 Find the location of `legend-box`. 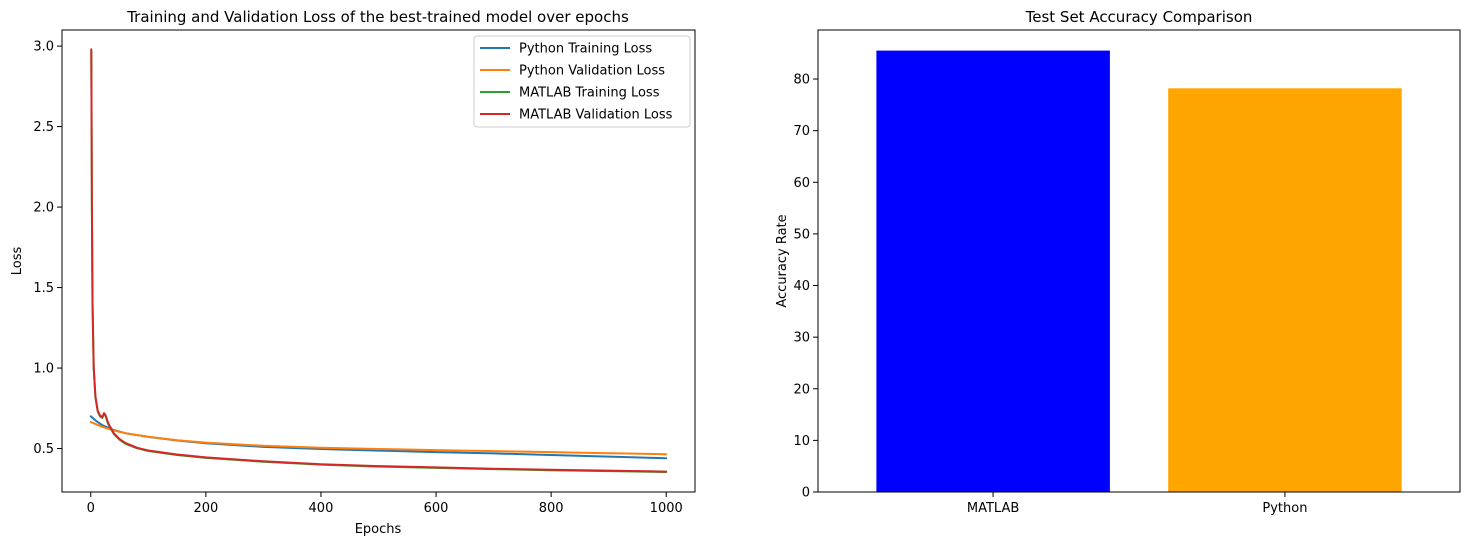

legend-box is located at coordinates (582, 81).